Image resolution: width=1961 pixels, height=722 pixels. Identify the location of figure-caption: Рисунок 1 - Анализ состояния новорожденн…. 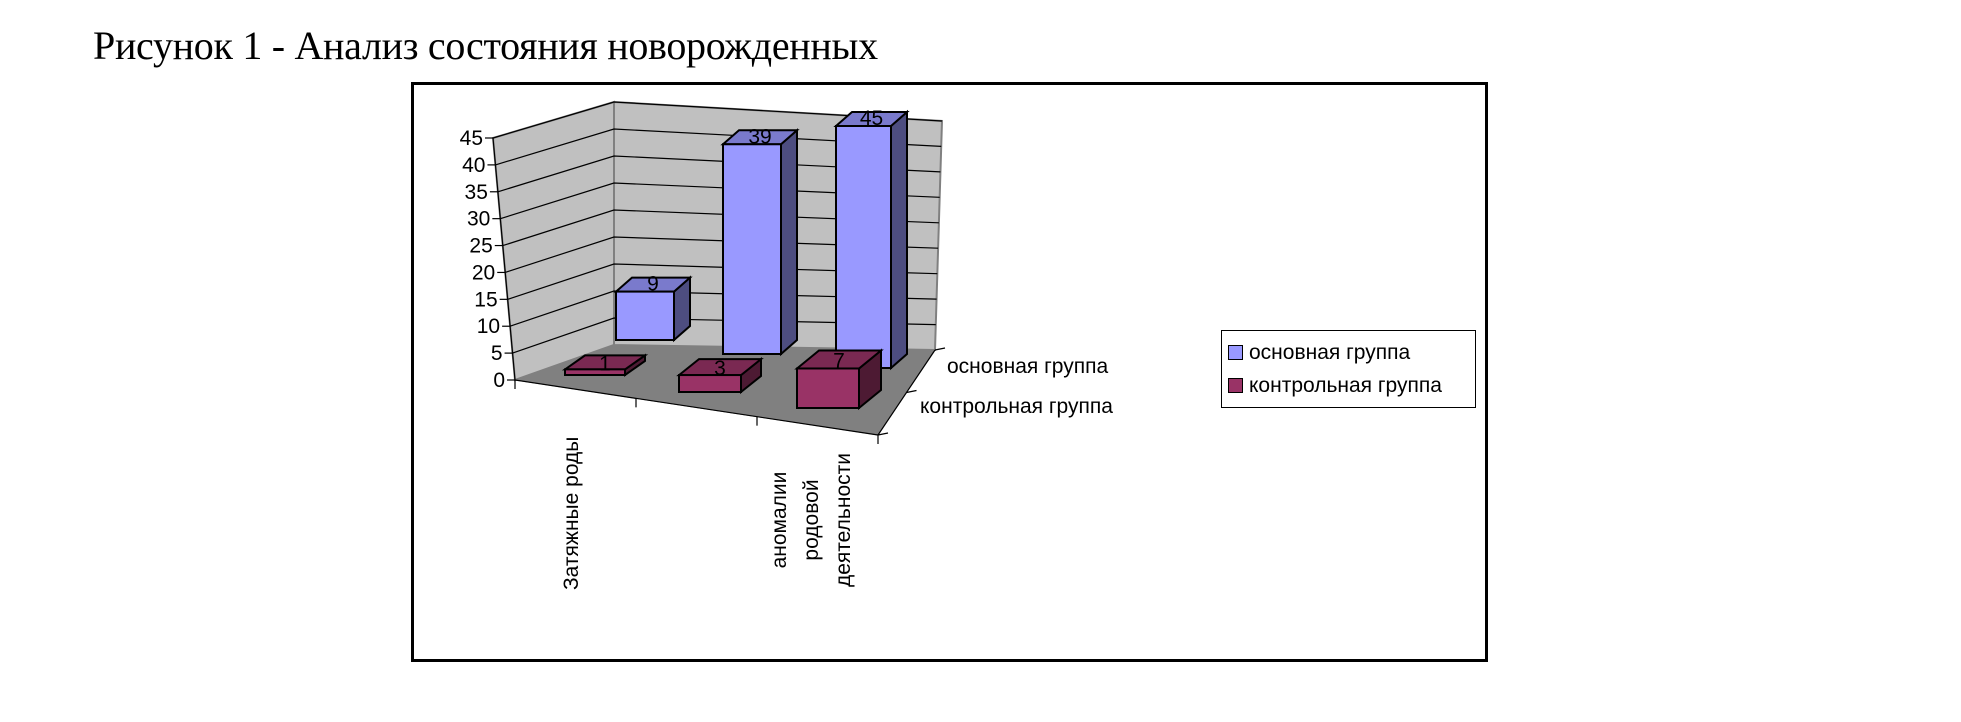
(485, 45).